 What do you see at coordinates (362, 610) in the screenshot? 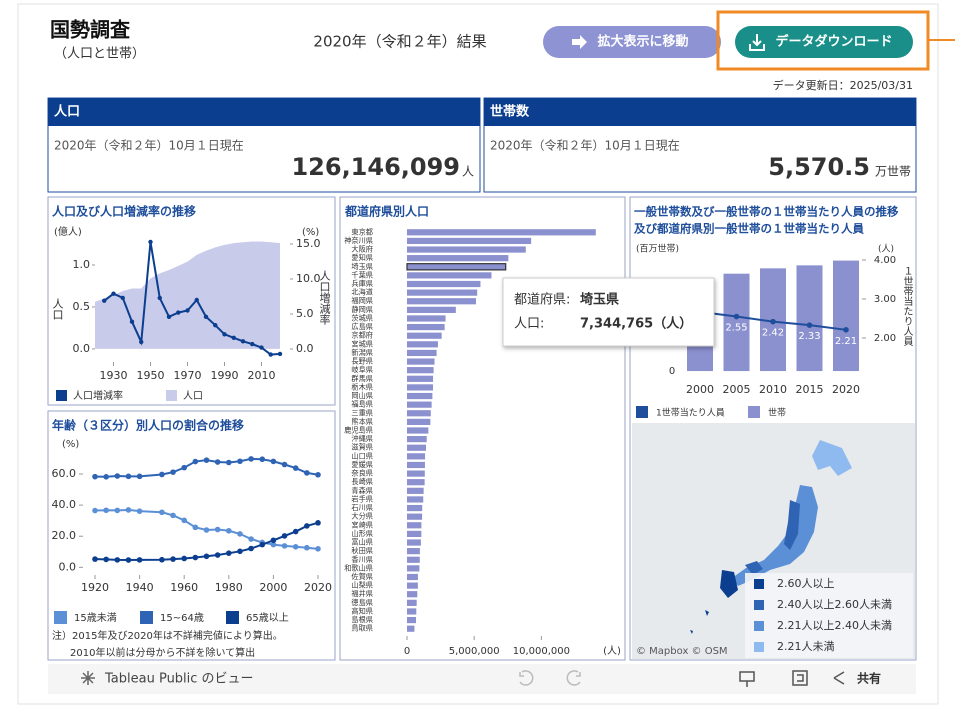
I see `category-label: 高知県` at bounding box center [362, 610].